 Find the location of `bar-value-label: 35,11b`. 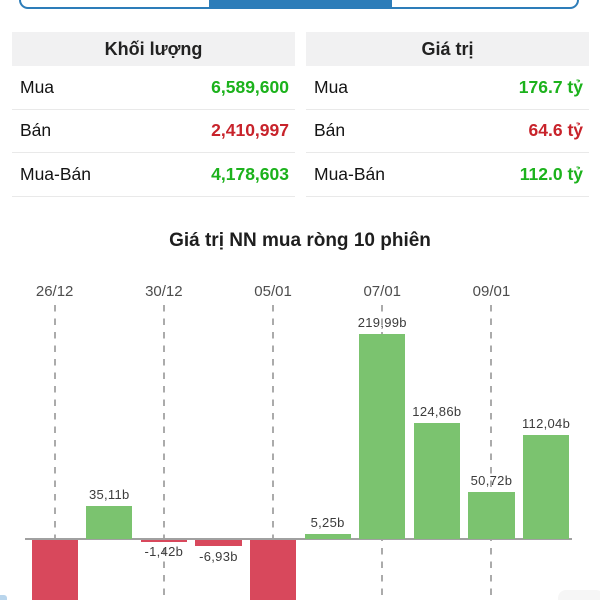

bar-value-label: 35,11b is located at coordinates (109, 495).